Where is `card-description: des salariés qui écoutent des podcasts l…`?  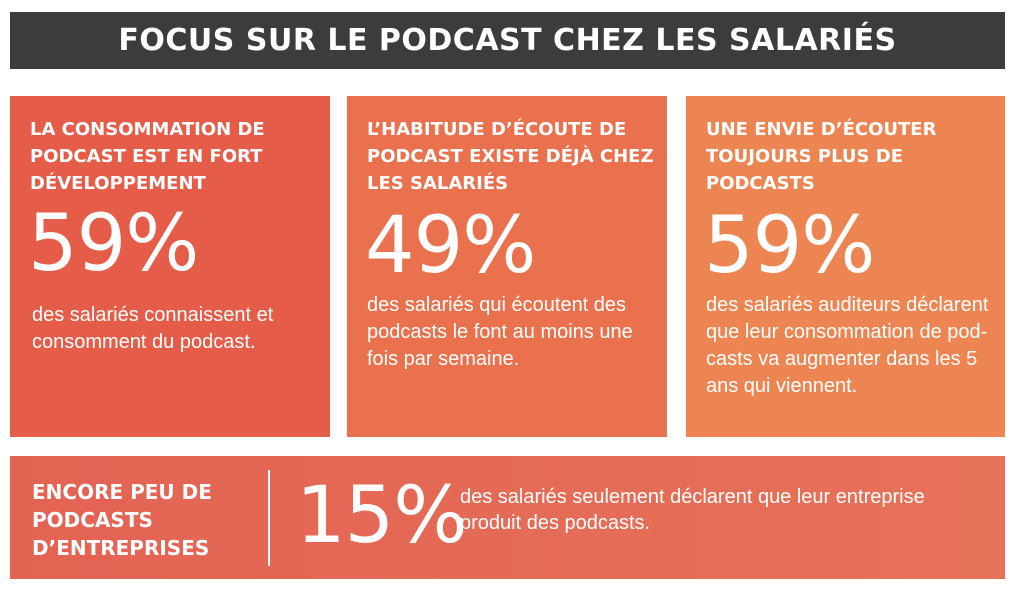 card-description: des salariés qui écoutent des podcasts l… is located at coordinates (500, 332).